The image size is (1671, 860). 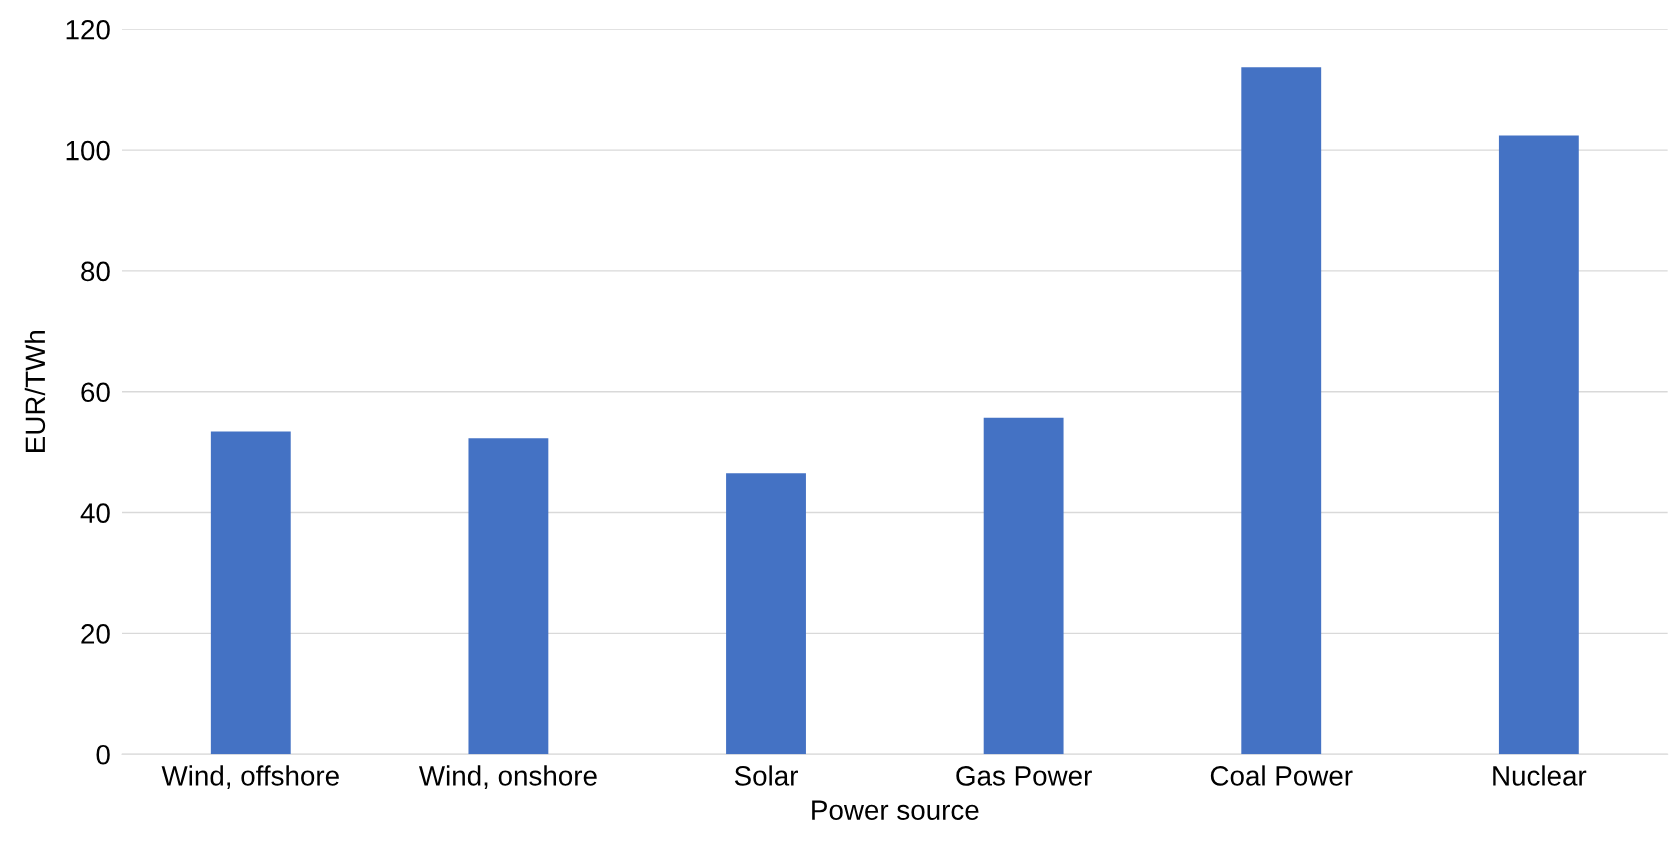 I want to click on y-axis-title: EUR/TWh, so click(x=35, y=391).